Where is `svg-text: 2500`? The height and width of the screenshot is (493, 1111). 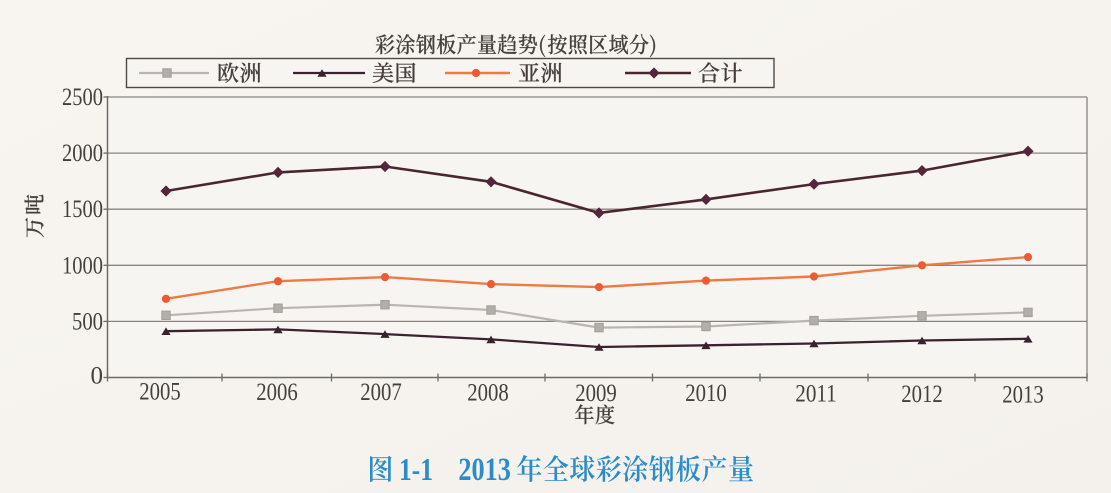
svg-text: 2500 is located at coordinates (82, 97).